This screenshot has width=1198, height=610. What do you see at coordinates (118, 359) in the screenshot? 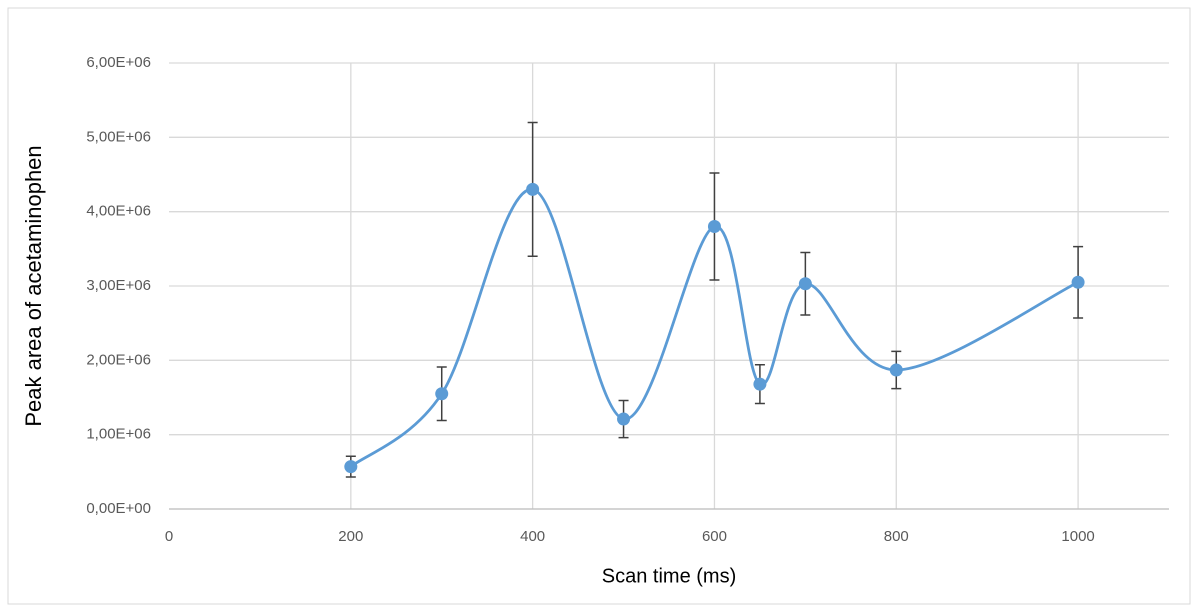
I see `y-tick-label: 2,00E+06` at bounding box center [118, 359].